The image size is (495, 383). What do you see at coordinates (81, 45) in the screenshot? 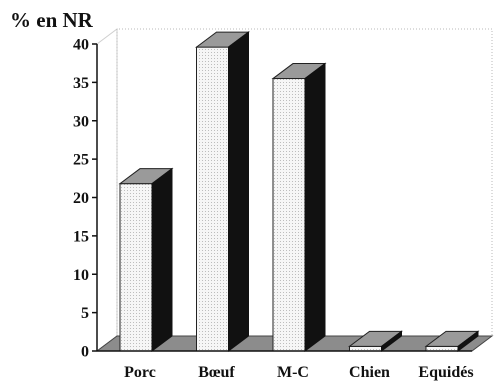
I see `y-tick-label: 40` at bounding box center [81, 45].